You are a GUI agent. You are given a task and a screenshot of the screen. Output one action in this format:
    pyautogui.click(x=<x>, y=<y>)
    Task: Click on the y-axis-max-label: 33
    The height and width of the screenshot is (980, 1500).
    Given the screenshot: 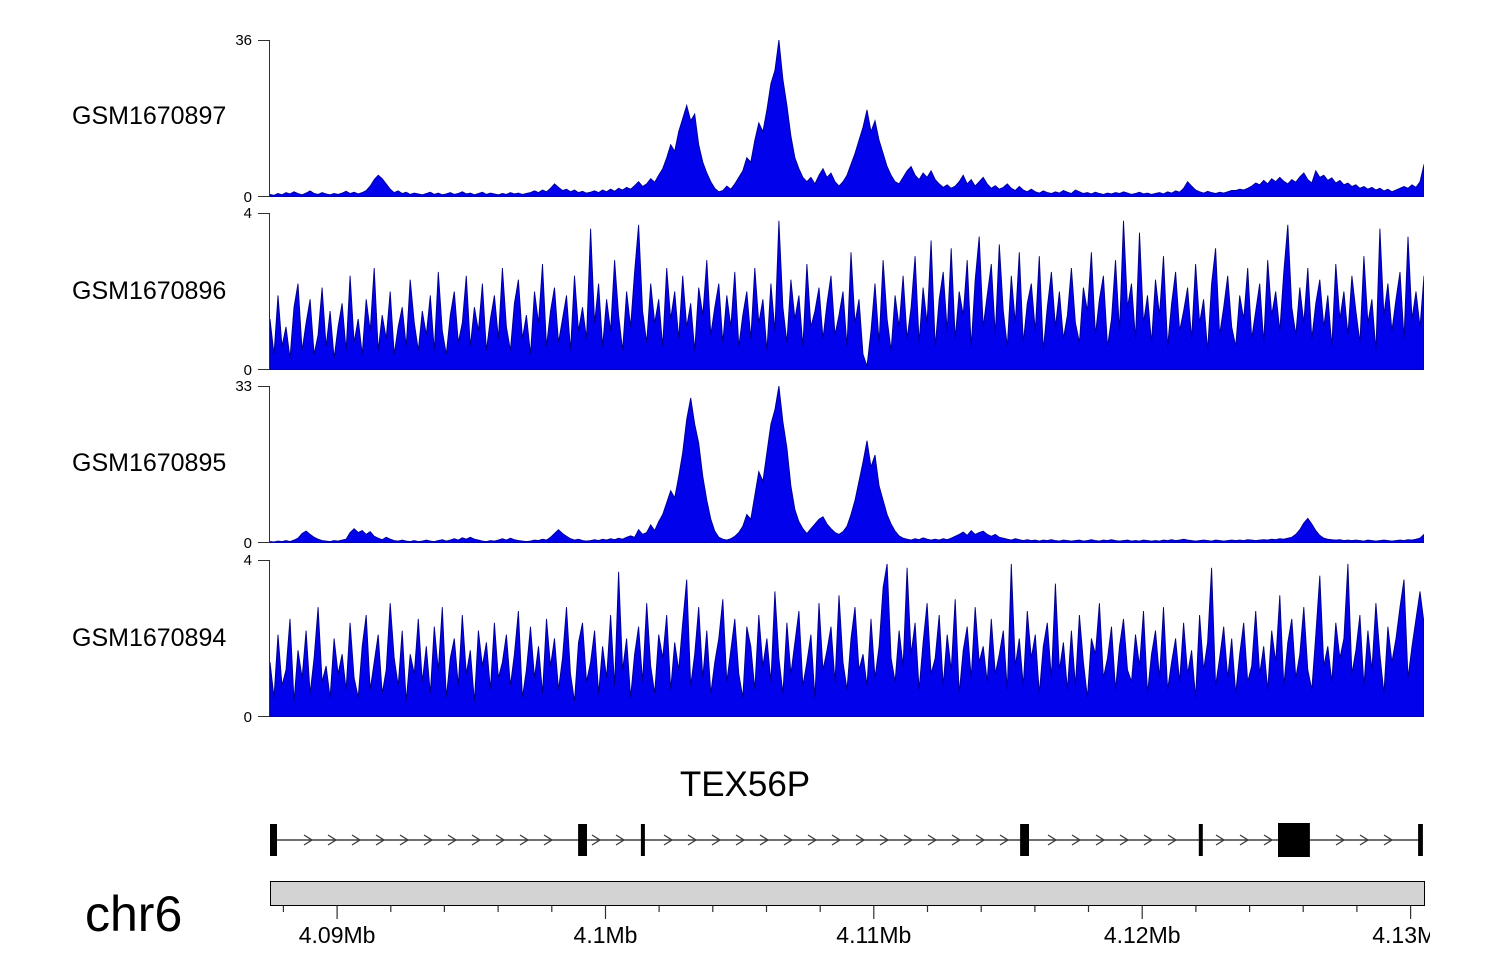 What is the action you would take?
    pyautogui.click(x=243, y=386)
    